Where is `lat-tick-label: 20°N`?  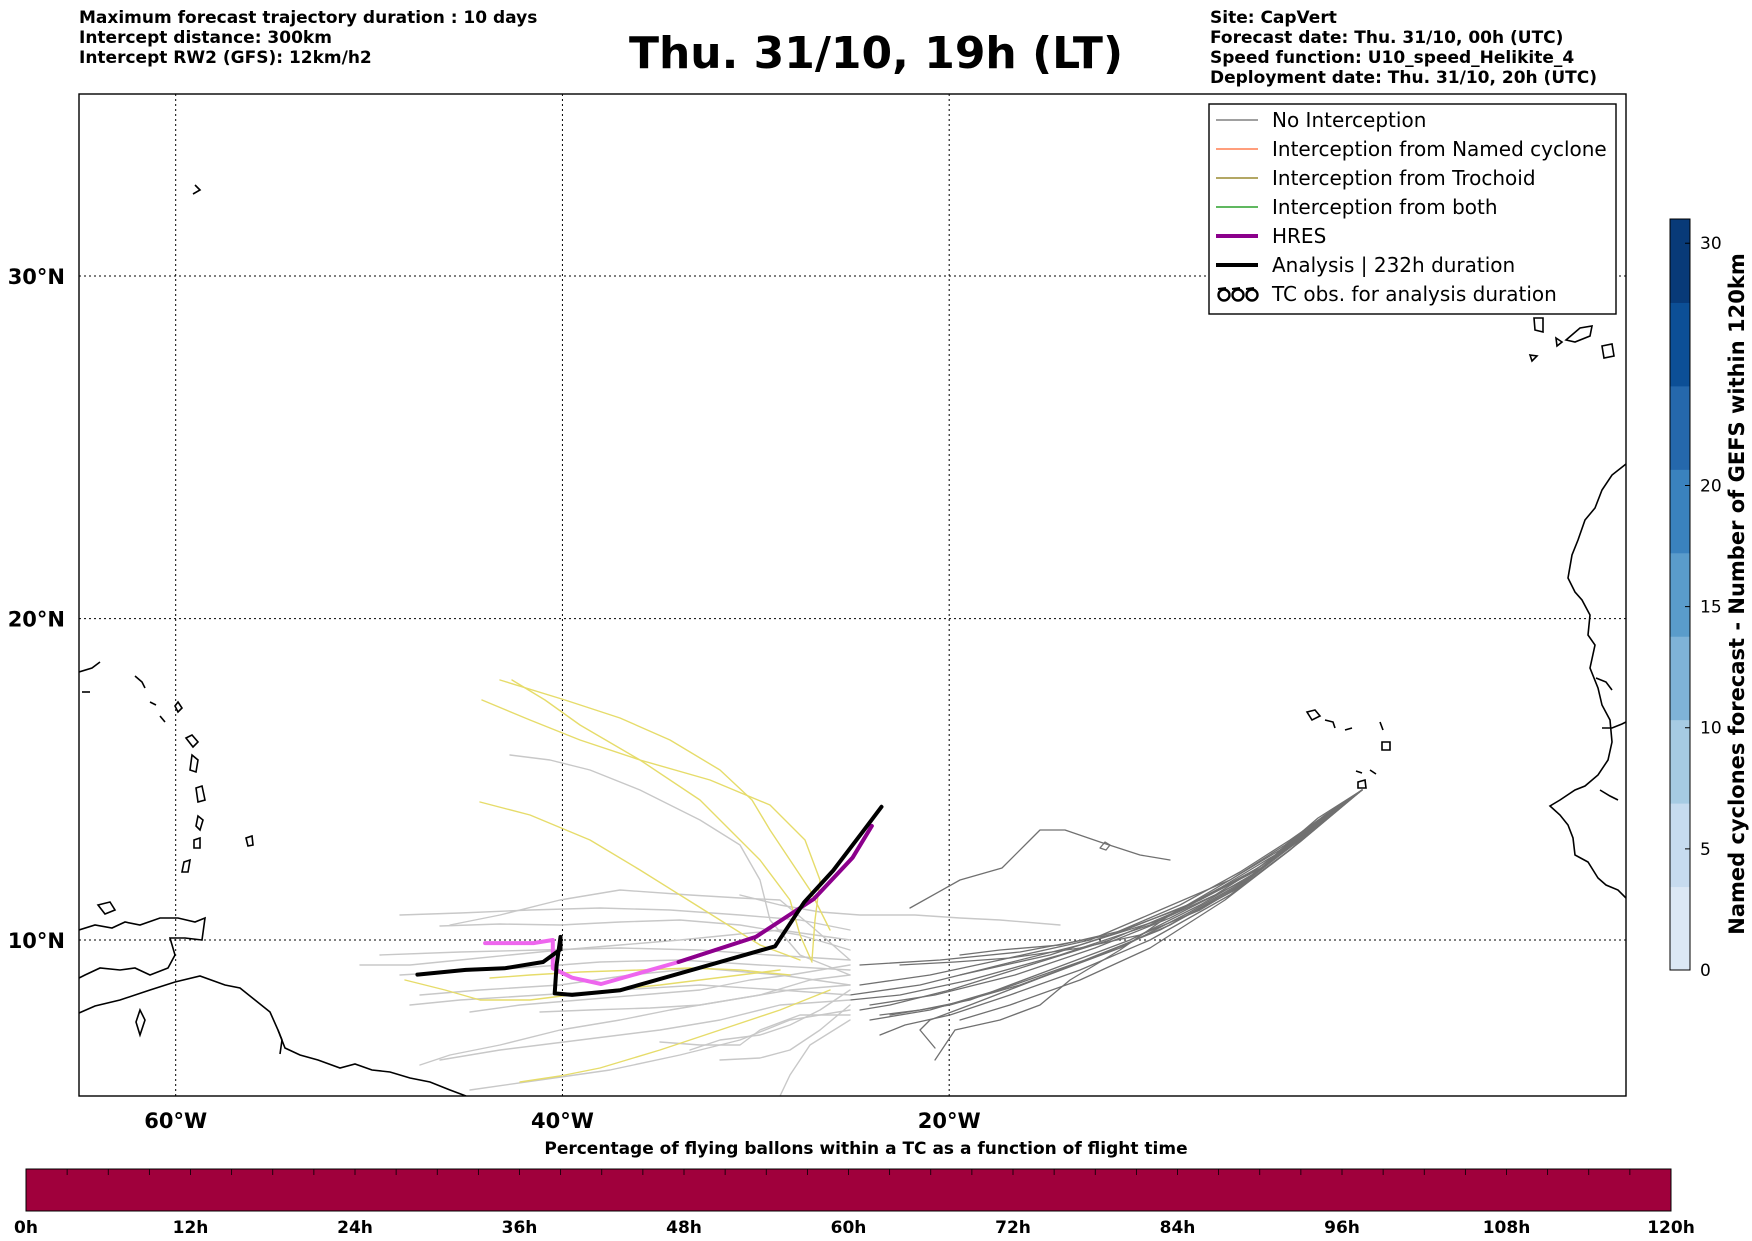
lat-tick-label: 20°N is located at coordinates (36, 620).